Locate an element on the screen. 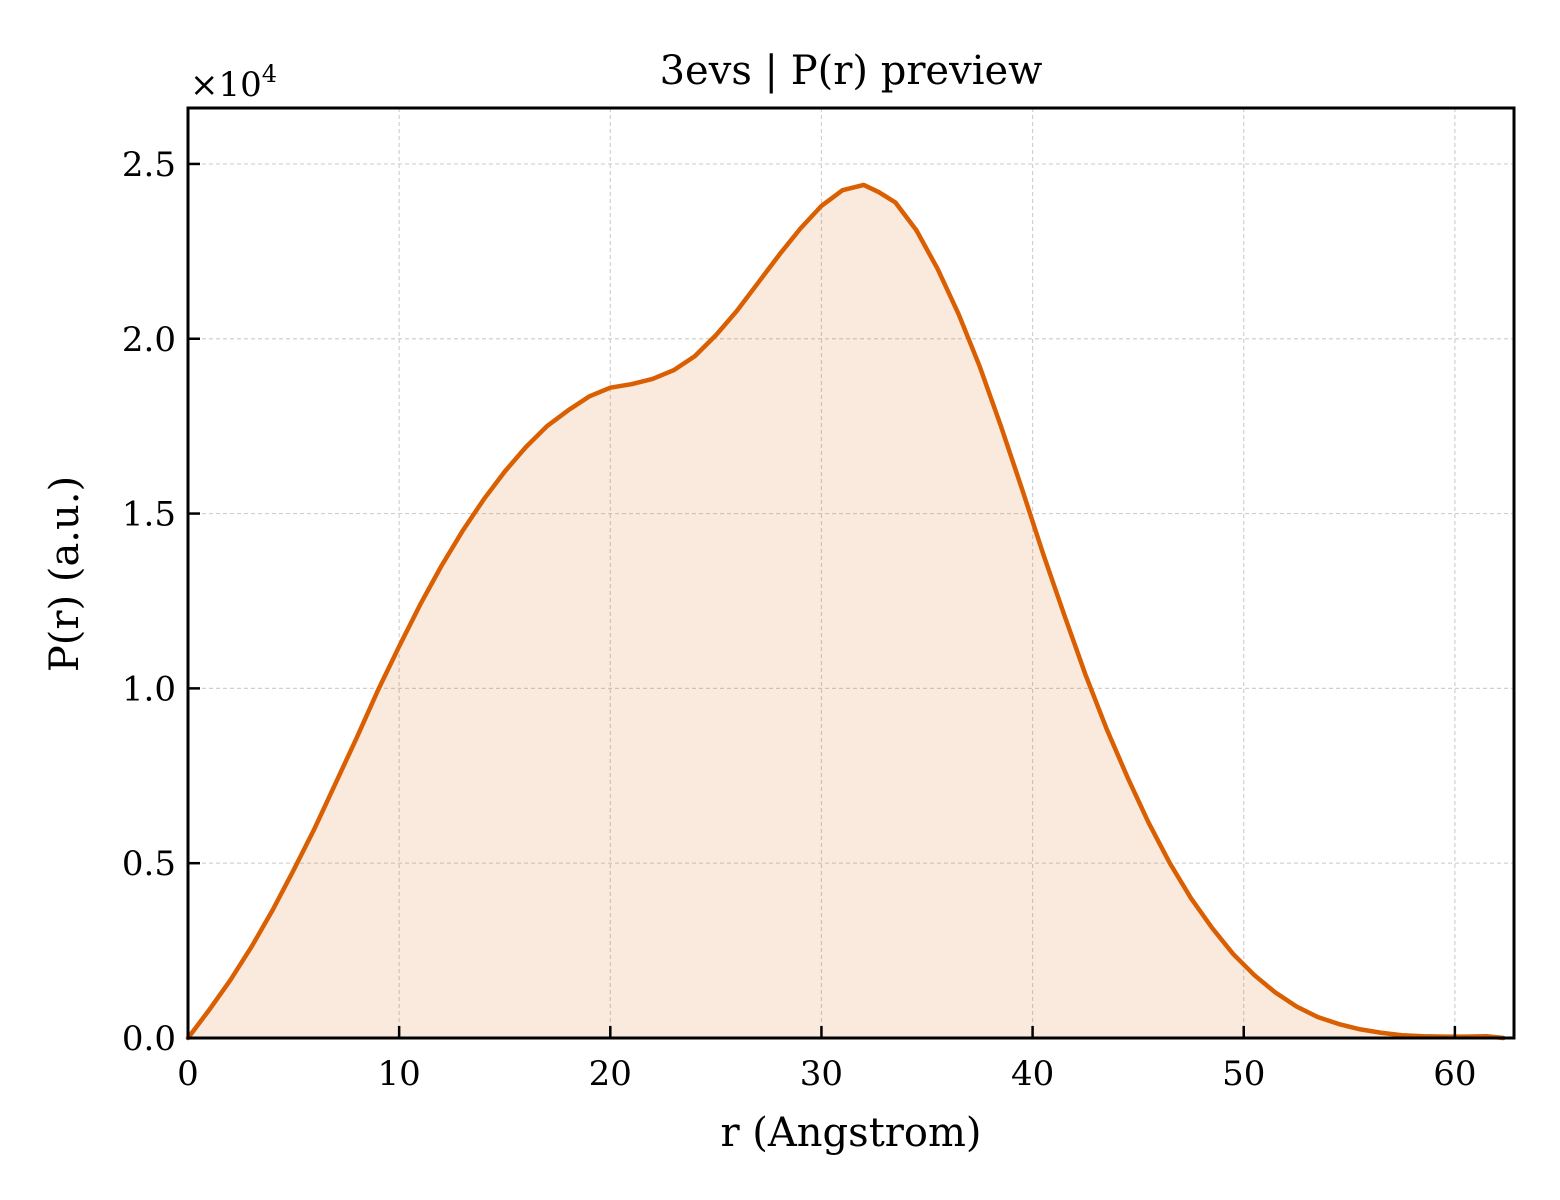  x-tick-label: 40 is located at coordinates (1032, 1074).